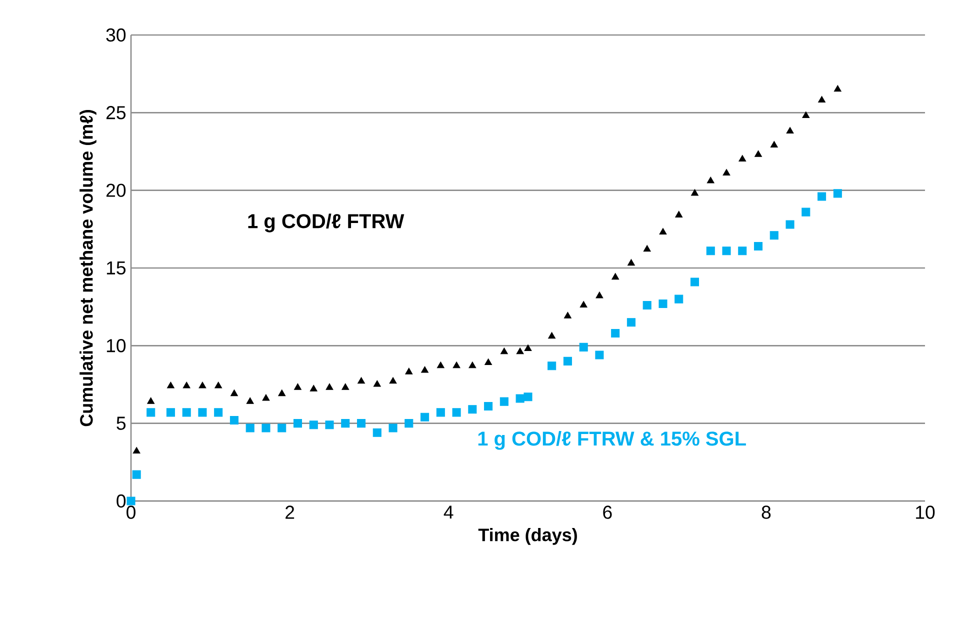 The image size is (953, 623). Describe the element at coordinates (290, 512) in the screenshot. I see `x-tick-label: 2` at that location.